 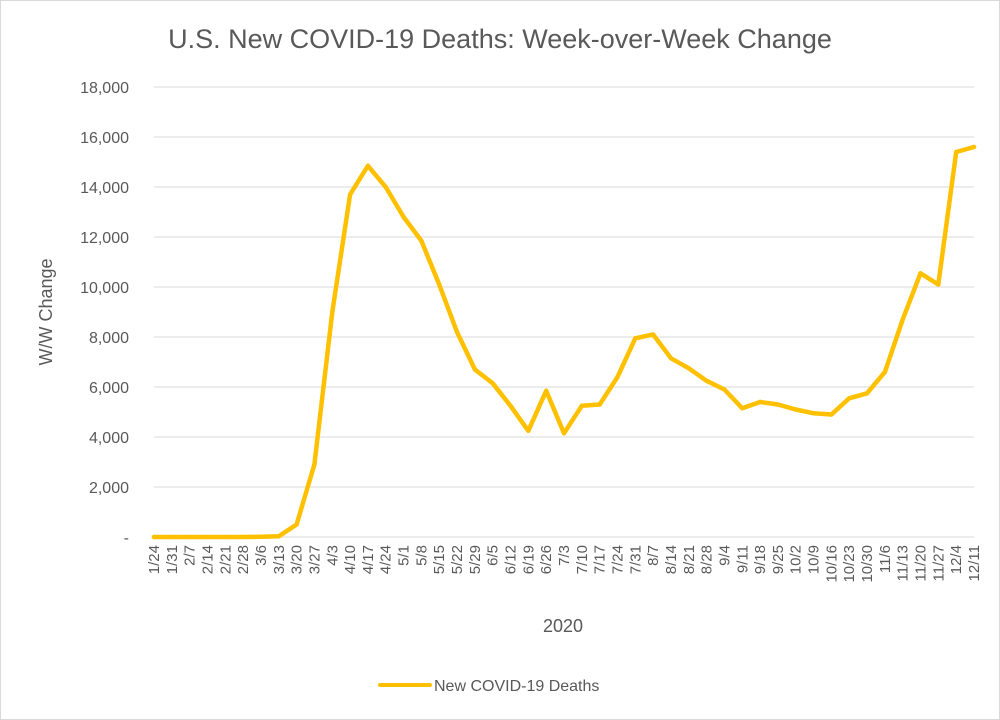 What do you see at coordinates (867, 564) in the screenshot?
I see `x-tick-label: 10/30` at bounding box center [867, 564].